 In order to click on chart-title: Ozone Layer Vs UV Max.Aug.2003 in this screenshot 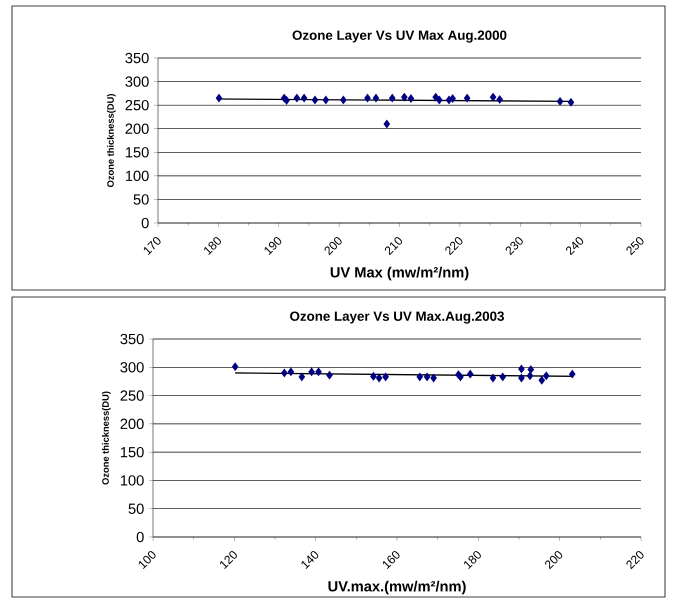, I will do `click(397, 317)`.